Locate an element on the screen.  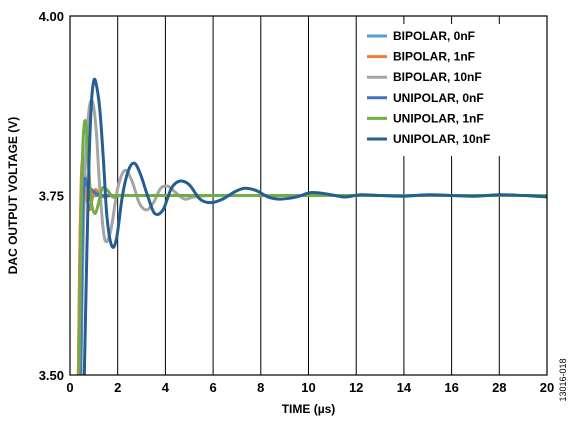
x-tick-label: 28 is located at coordinates (499, 387).